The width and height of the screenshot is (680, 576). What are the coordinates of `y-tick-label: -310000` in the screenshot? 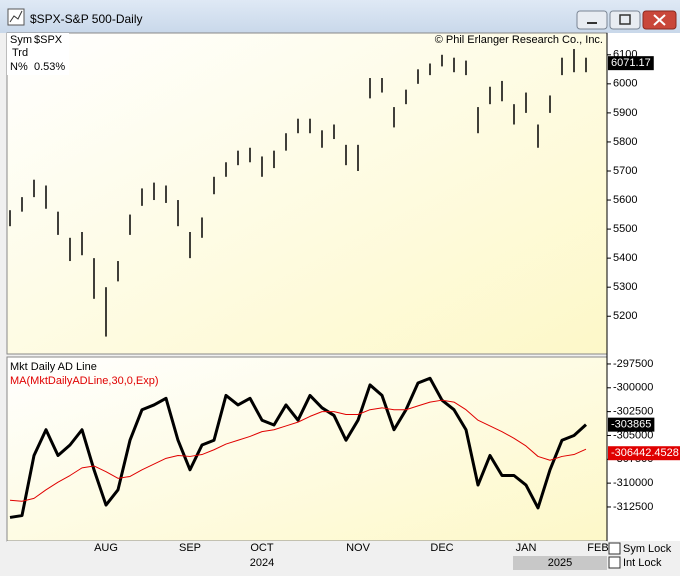 It's located at (633, 483).